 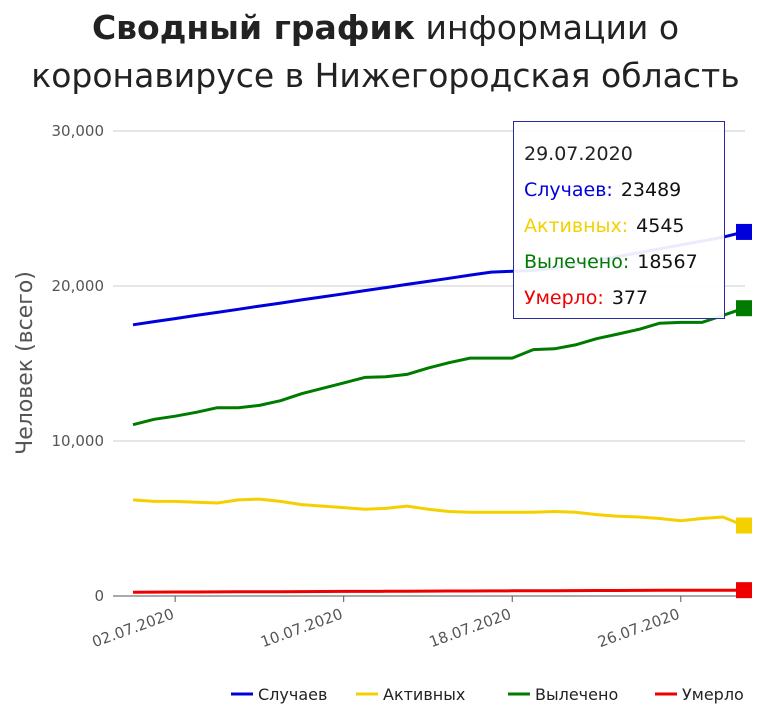 What do you see at coordinates (292, 694) in the screenshot?
I see `legend-label-cases: Случаев` at bounding box center [292, 694].